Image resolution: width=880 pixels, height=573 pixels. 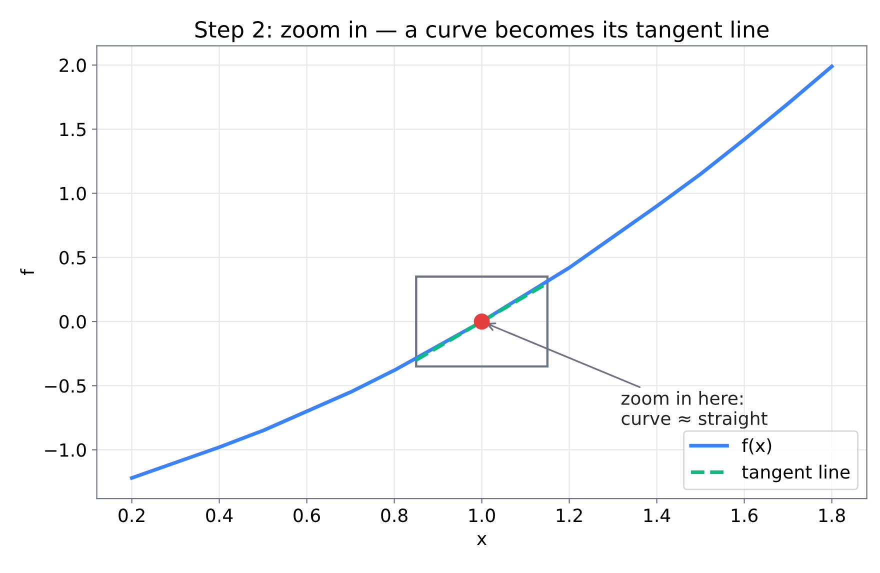 I want to click on x-tick-label: 0.4, so click(x=219, y=515).